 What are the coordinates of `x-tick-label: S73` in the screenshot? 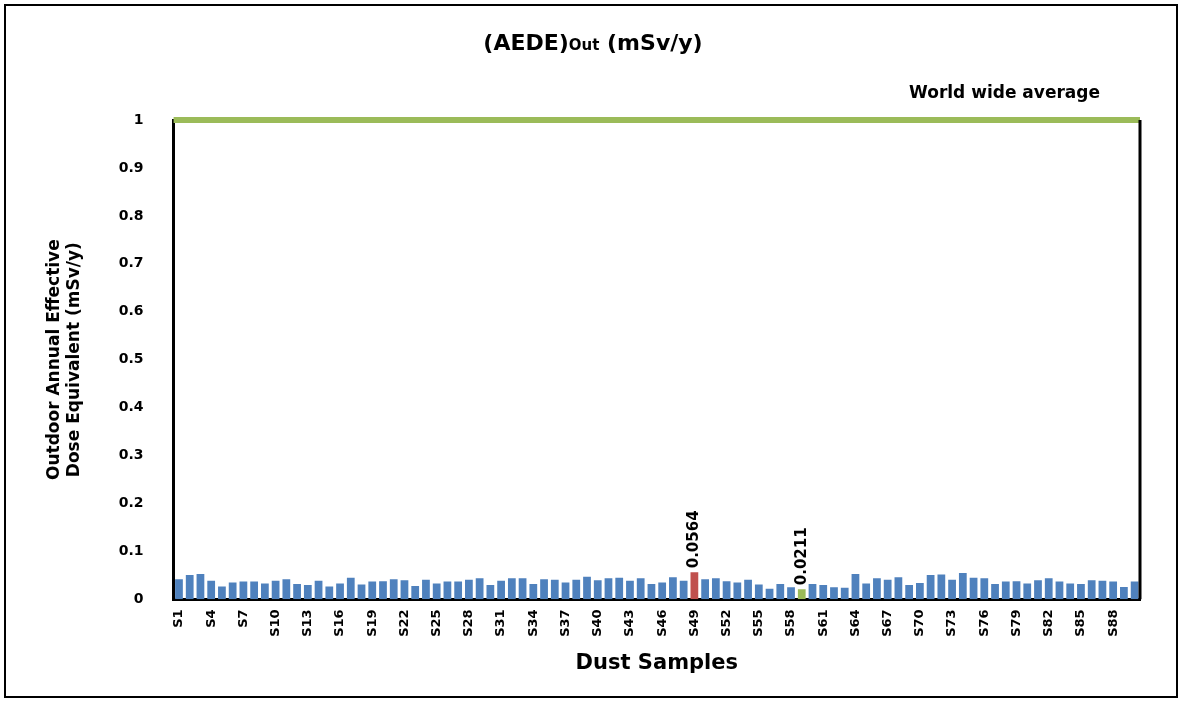 It's located at (951, 623).